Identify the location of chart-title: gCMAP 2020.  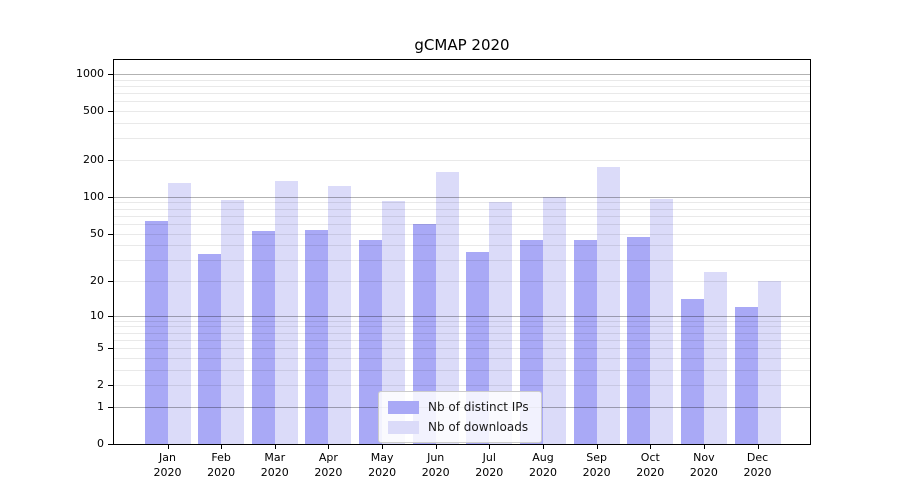
(462, 45).